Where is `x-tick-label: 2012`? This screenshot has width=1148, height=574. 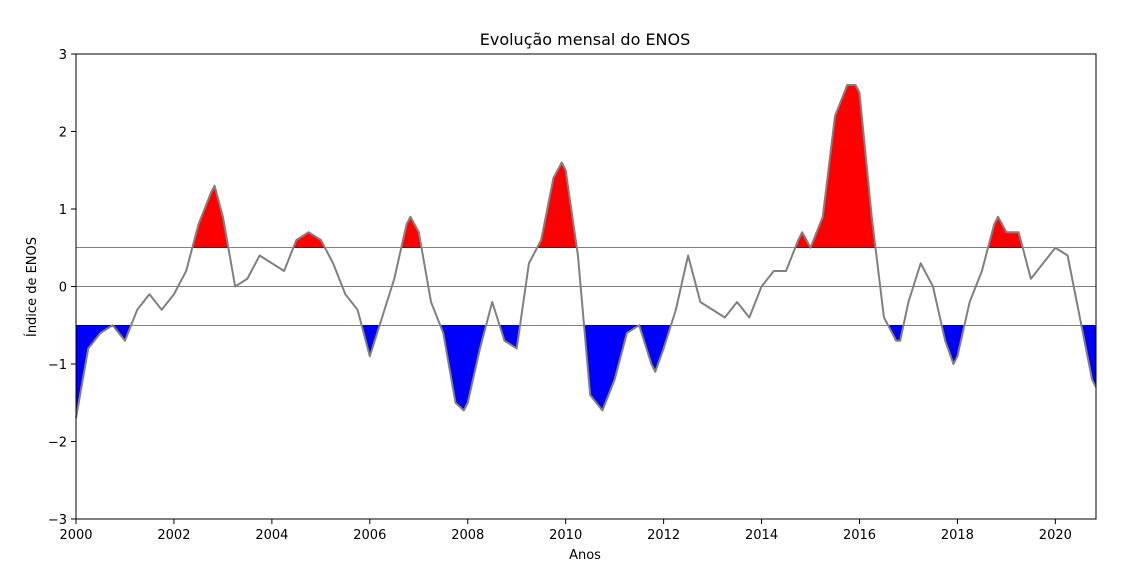
x-tick-label: 2012 is located at coordinates (663, 535).